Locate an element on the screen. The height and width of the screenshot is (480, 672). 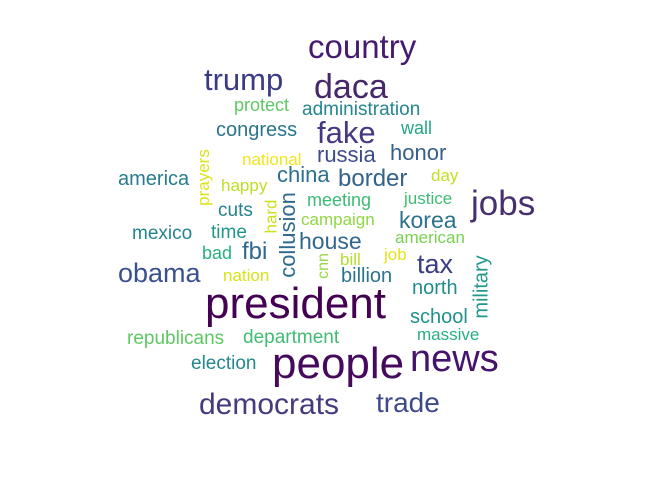
word-mexico: mexico is located at coordinates (162, 233).